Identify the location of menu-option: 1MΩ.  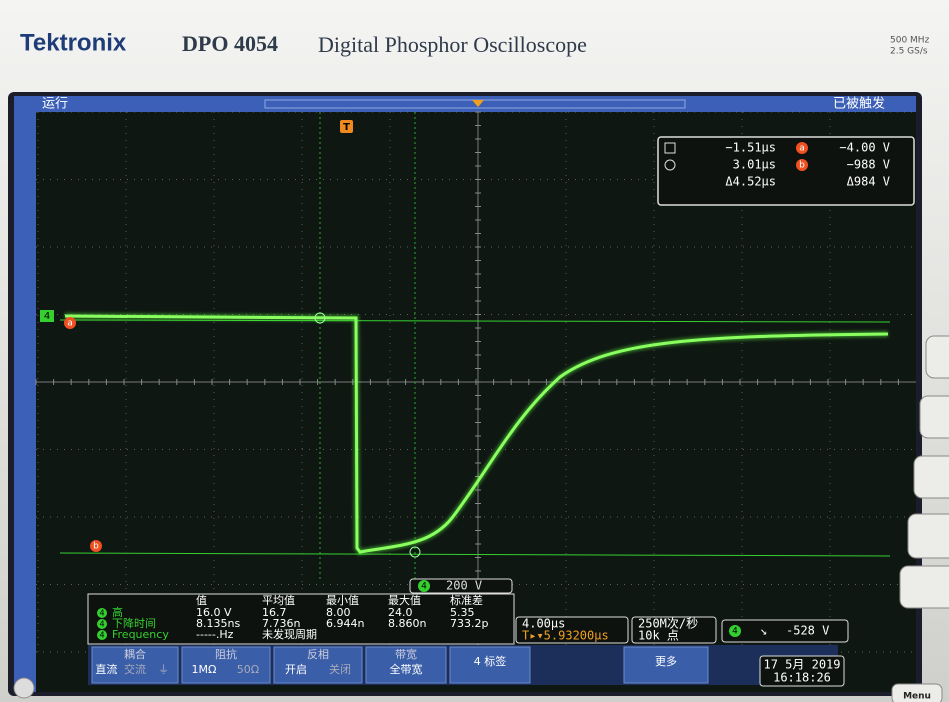
(204, 669).